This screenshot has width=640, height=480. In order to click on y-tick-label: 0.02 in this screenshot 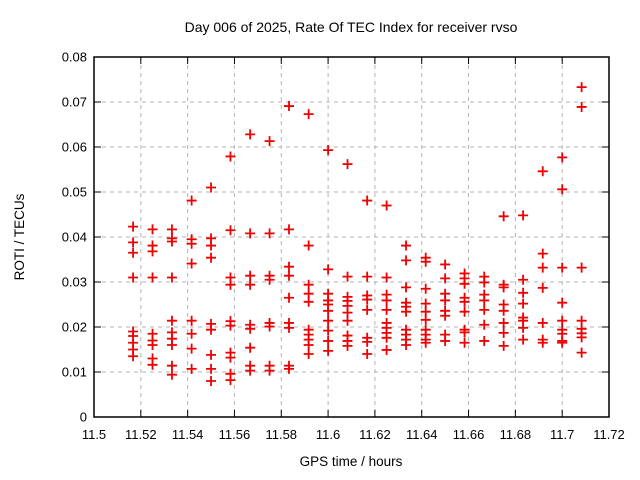, I will do `click(74, 327)`.